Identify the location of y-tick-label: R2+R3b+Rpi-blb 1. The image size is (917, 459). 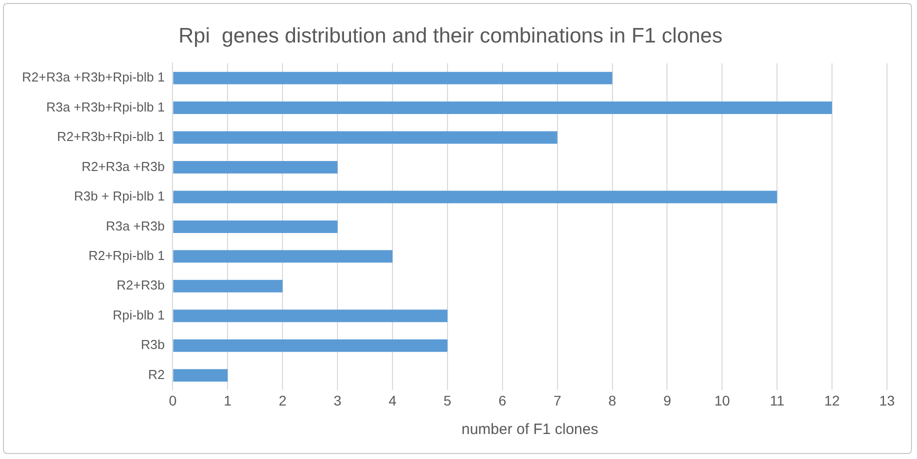
(111, 136).